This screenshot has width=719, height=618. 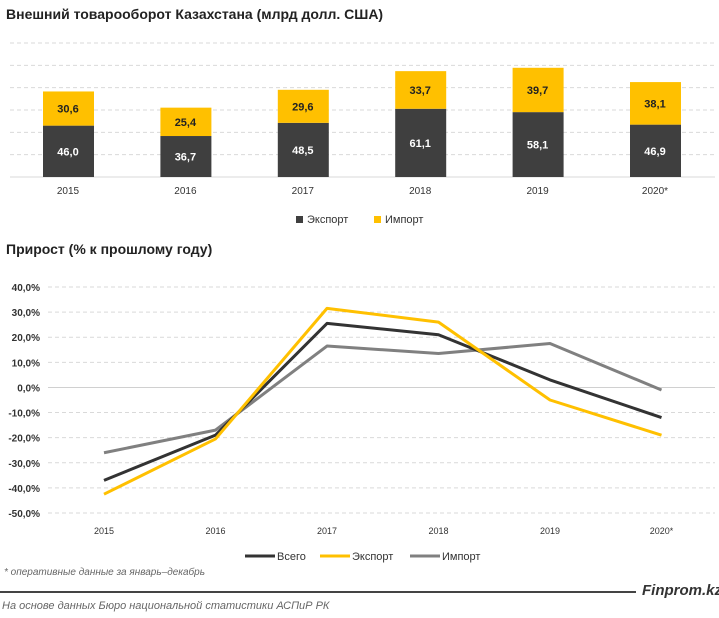 What do you see at coordinates (318, 592) in the screenshot?
I see `divider` at bounding box center [318, 592].